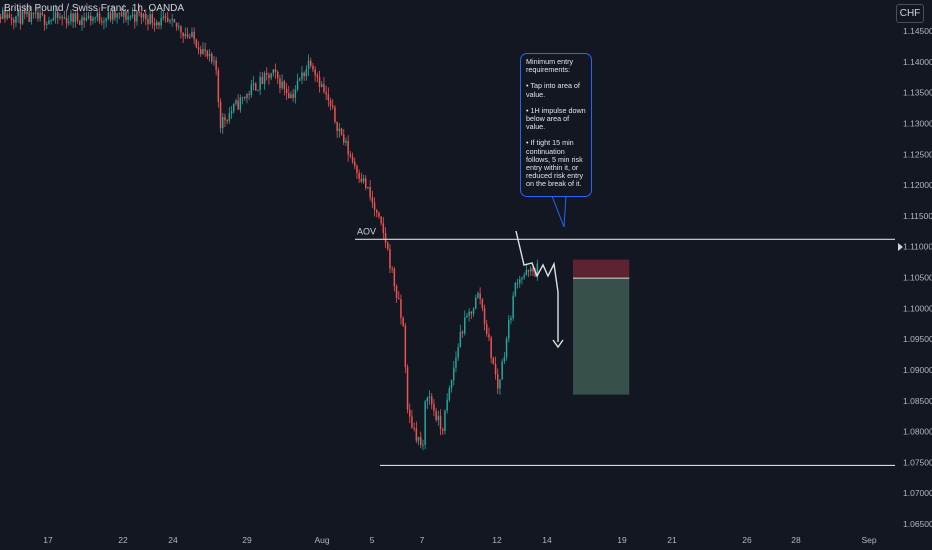  Describe the element at coordinates (422, 540) in the screenshot. I see `time-tick-label: 7` at that location.